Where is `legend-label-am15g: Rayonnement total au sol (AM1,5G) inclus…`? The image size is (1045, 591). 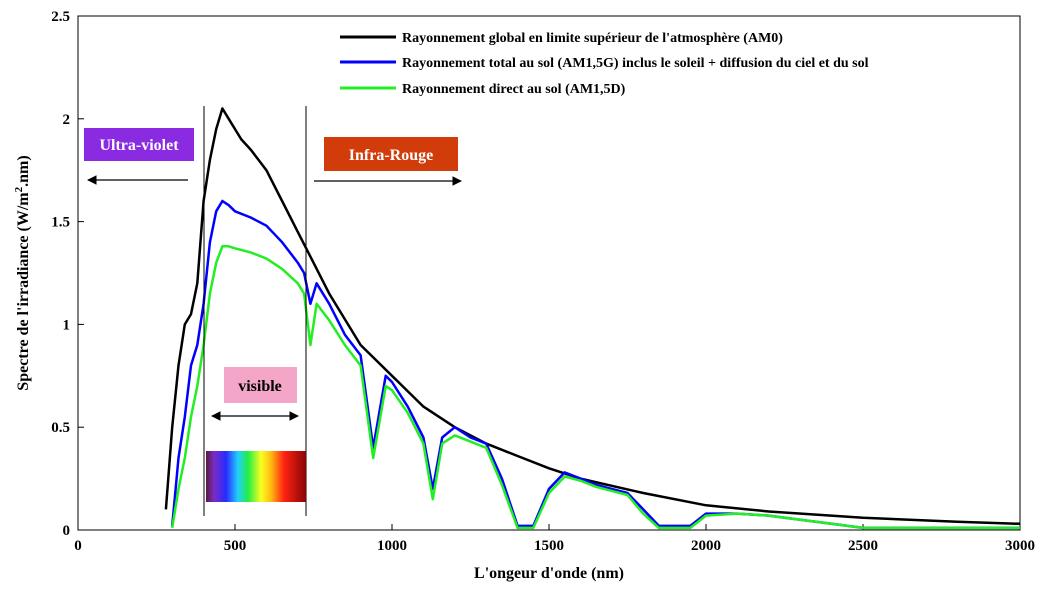 legend-label-am15g: Rayonnement total au sol (AM1,5G) inclus… is located at coordinates (635, 63).